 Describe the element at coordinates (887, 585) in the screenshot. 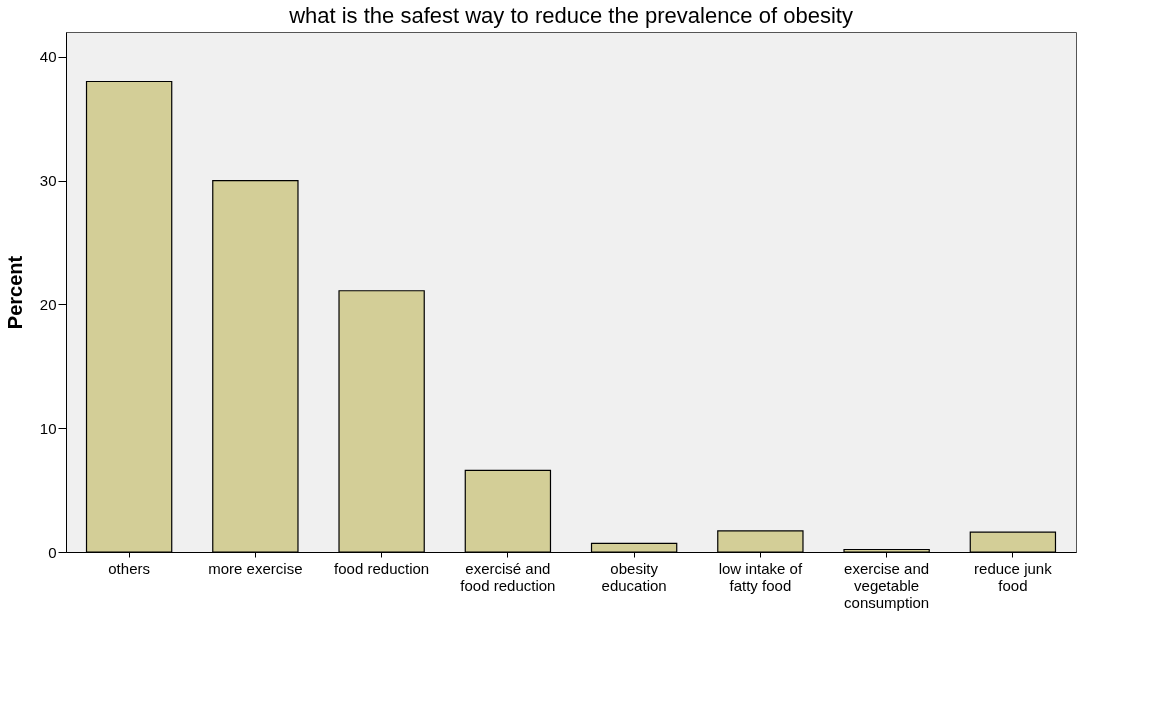

I see `x-tick-label: exercise and vegetable consumption` at that location.